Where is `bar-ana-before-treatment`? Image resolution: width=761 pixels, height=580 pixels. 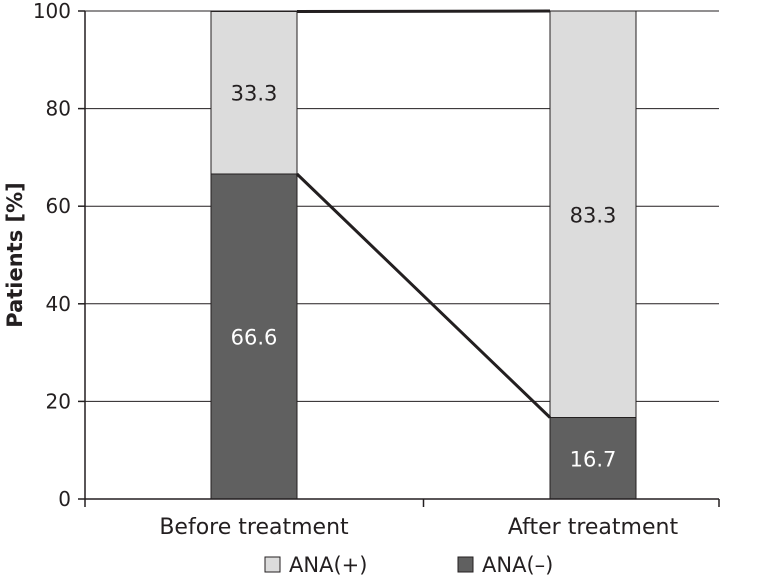 bar-ana-before-treatment is located at coordinates (254, 92).